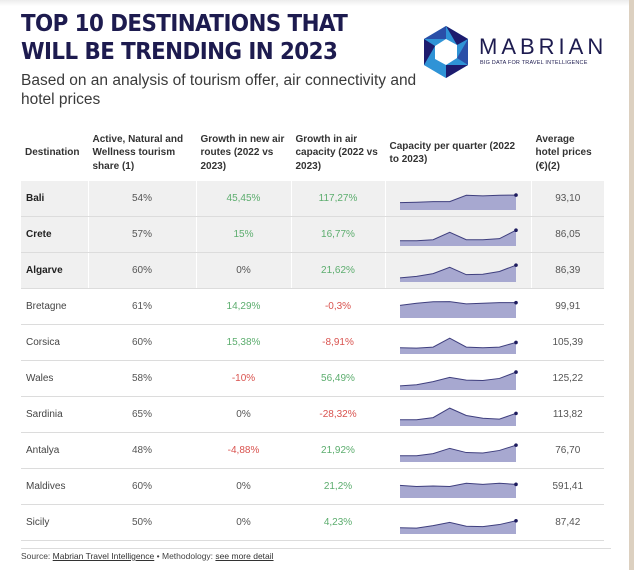 This screenshot has height=570, width=634. What do you see at coordinates (543, 46) in the screenshot?
I see `logo-brand: MABRIAN` at bounding box center [543, 46].